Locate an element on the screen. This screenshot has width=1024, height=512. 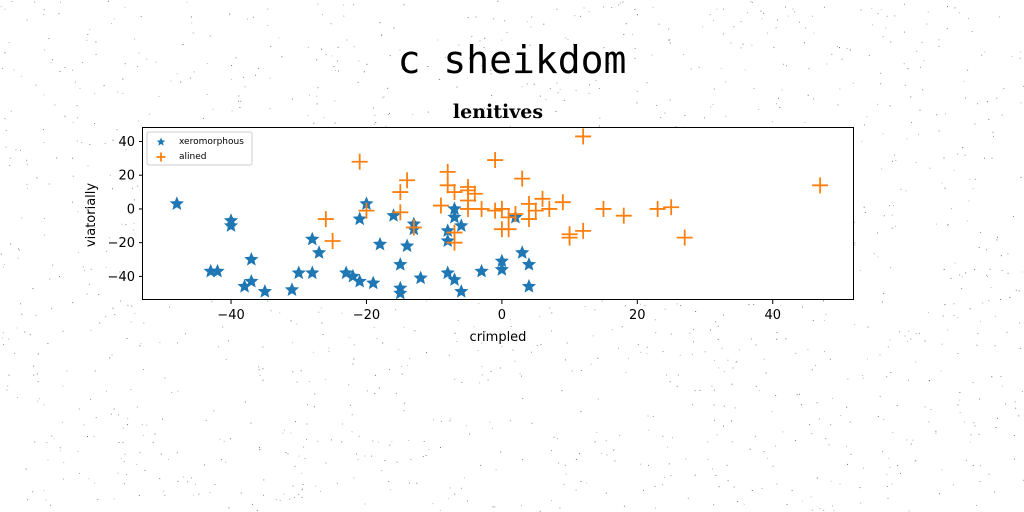
y-axis-ticks: −40 −20 0 20 40 is located at coordinates (125, 210).